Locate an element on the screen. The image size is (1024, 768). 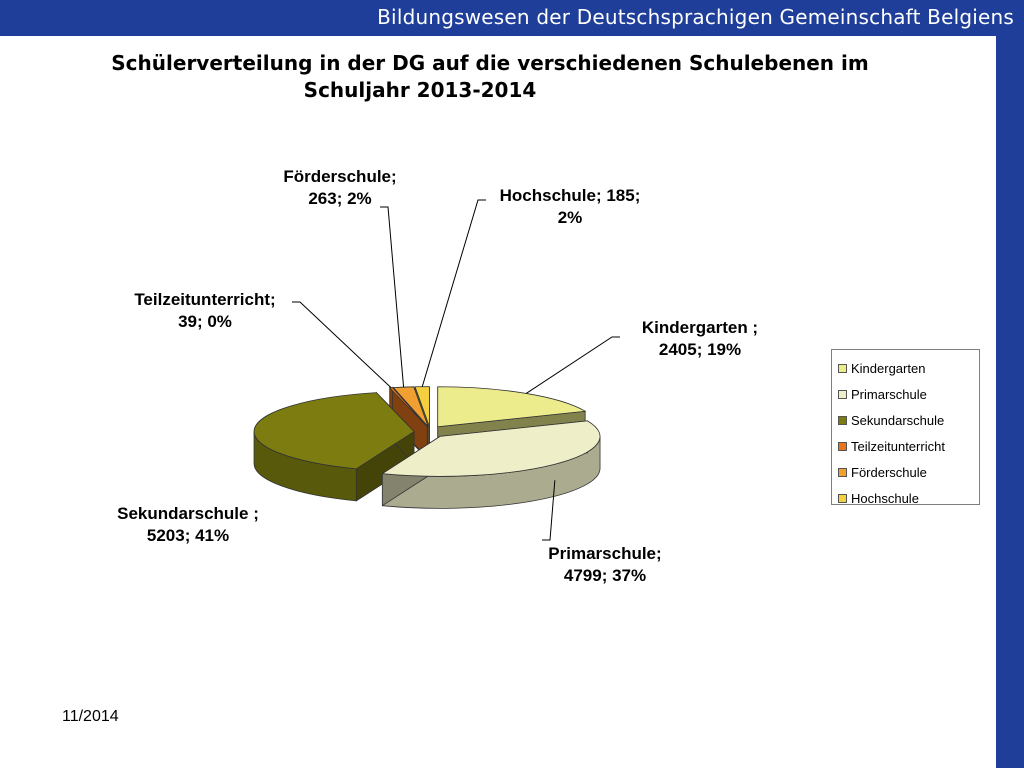
legend-item-teilzeitunterricht: Teilzeitunterricht is located at coordinates (905, 446).